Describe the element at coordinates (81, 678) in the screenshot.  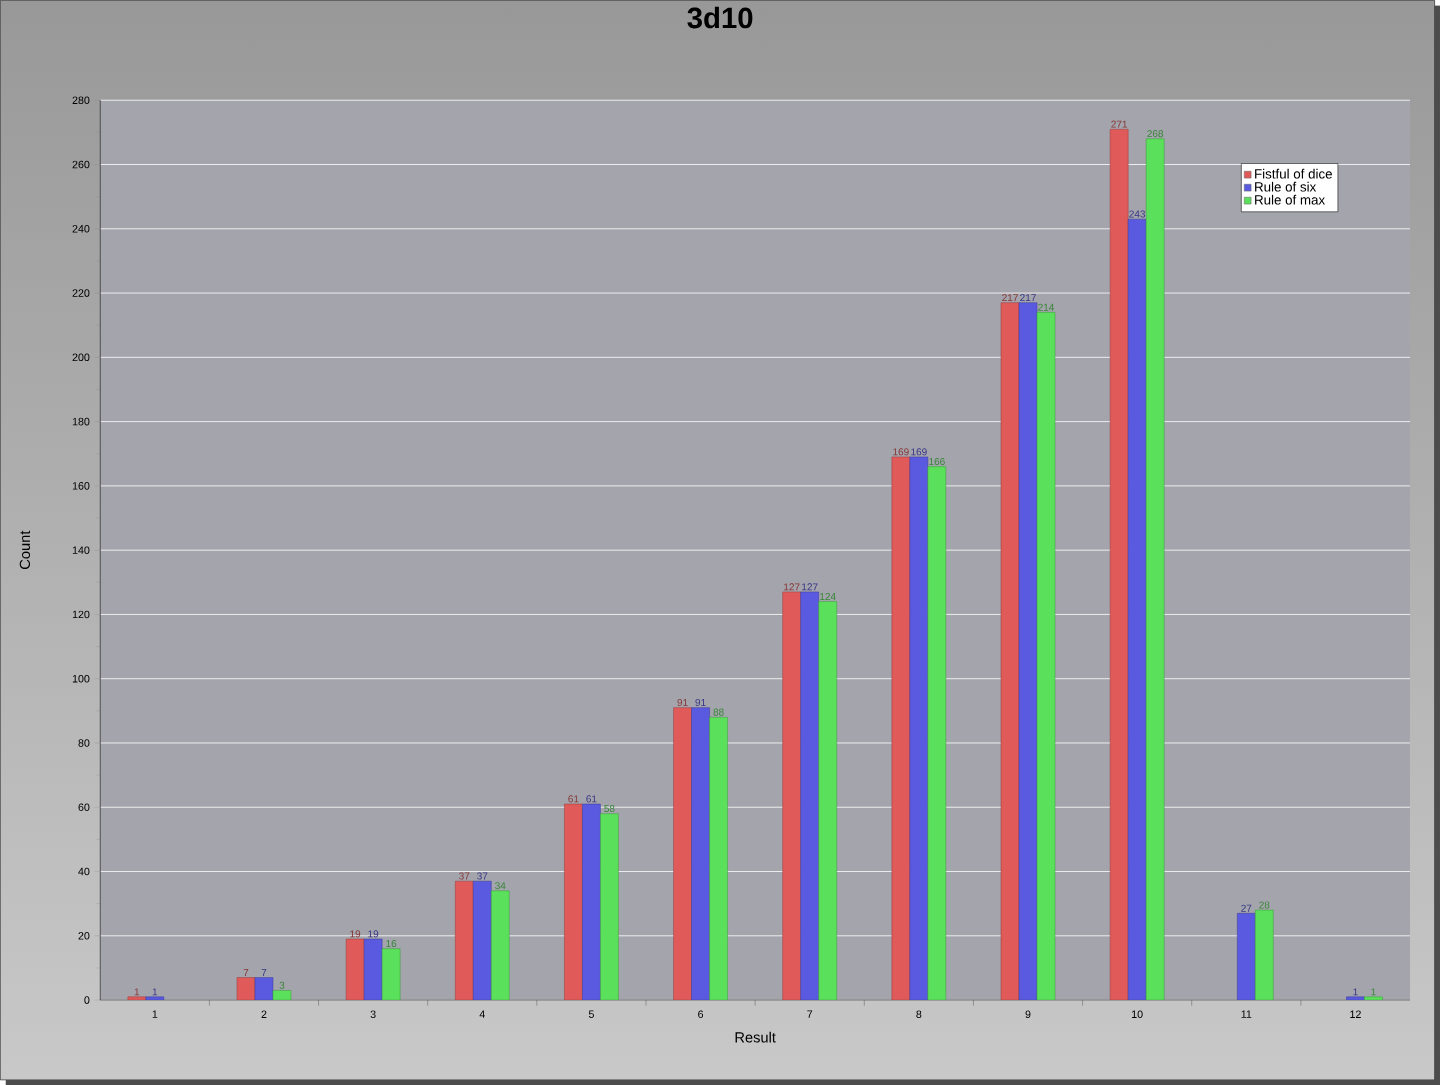
I see `y-tick-label: 100` at that location.